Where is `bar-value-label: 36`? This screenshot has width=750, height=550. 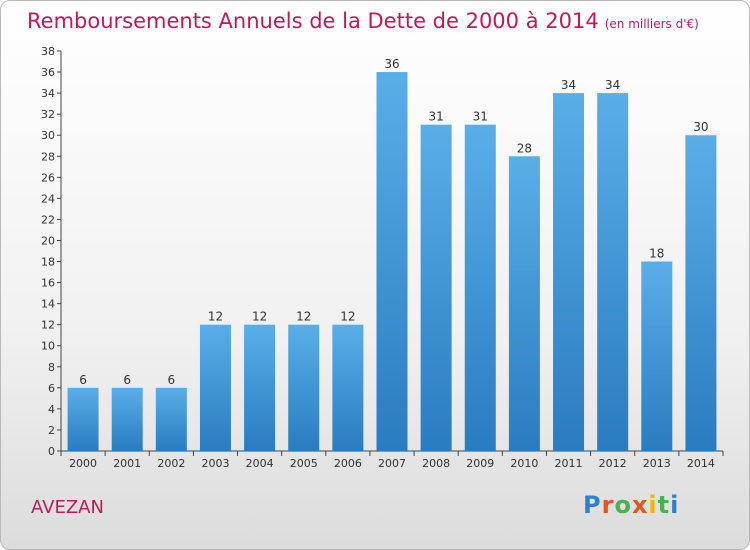 bar-value-label: 36 is located at coordinates (391, 64).